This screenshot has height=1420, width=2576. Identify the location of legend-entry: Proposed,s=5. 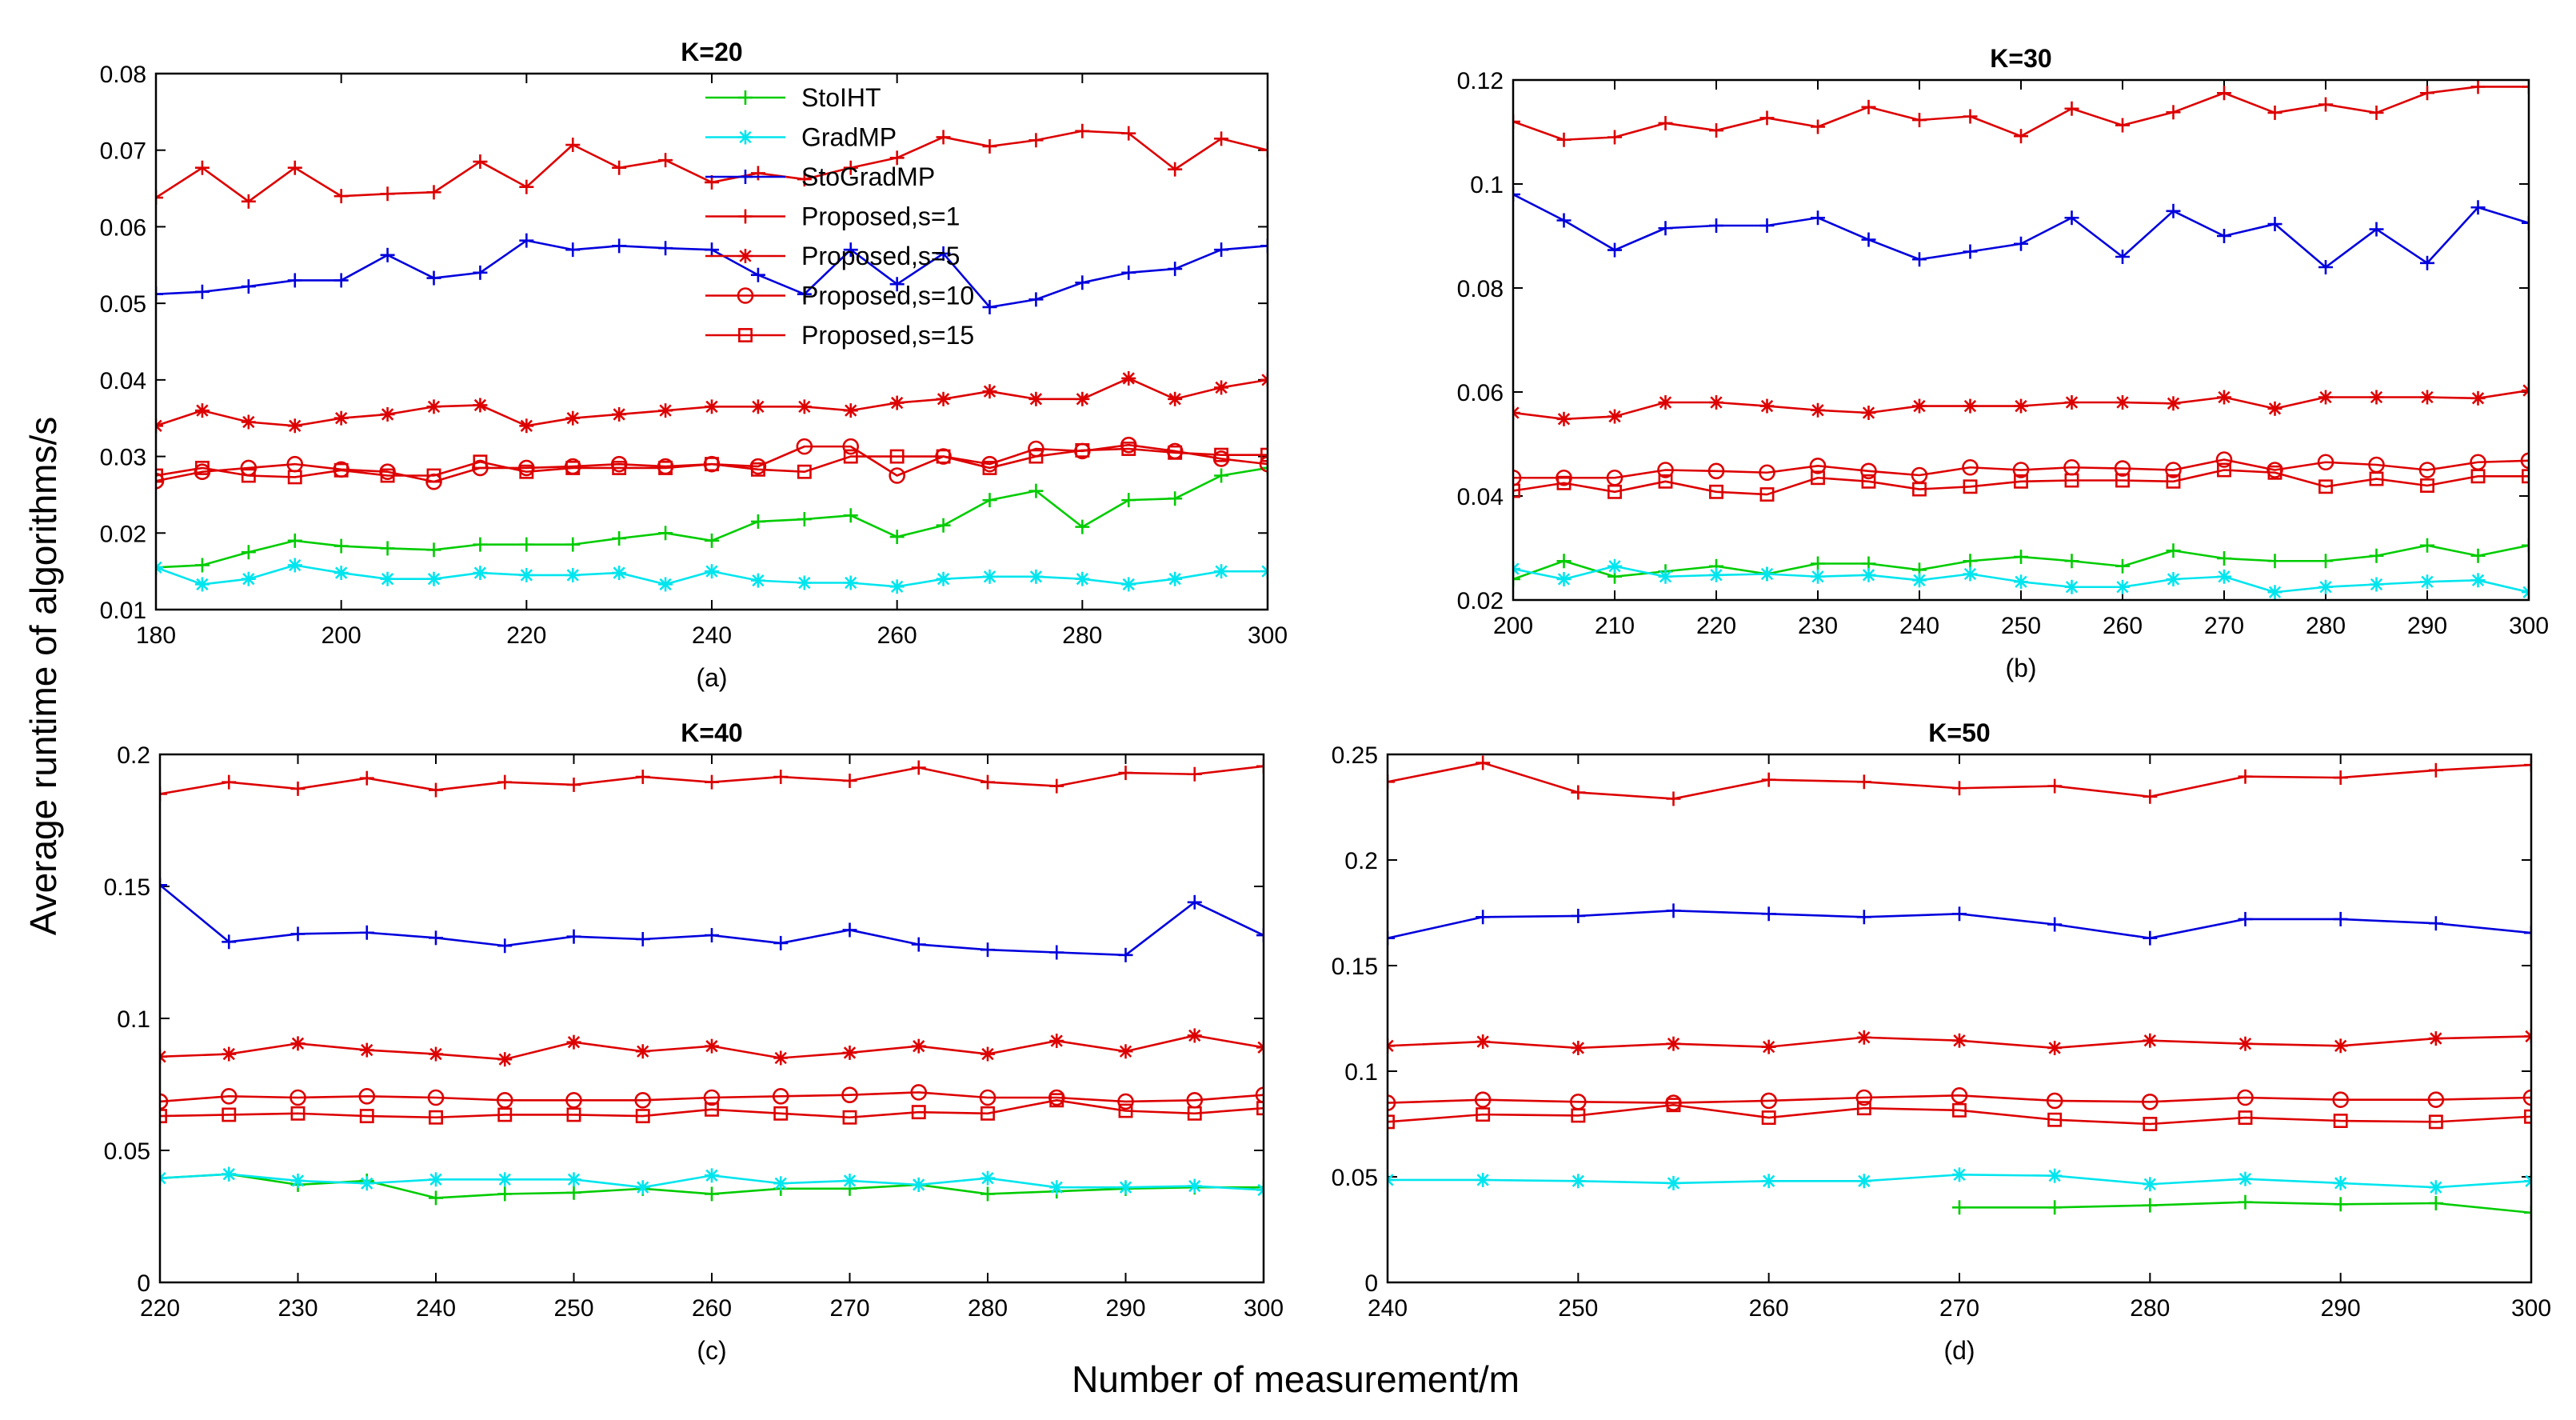
(833, 256).